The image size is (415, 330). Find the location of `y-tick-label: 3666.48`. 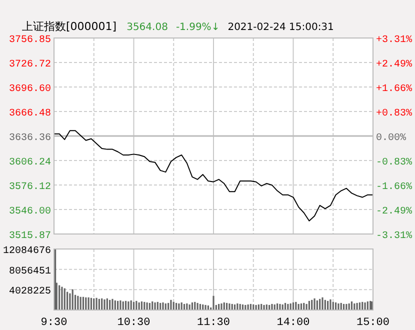

y-tick-label: 3666.48 is located at coordinates (29, 114).